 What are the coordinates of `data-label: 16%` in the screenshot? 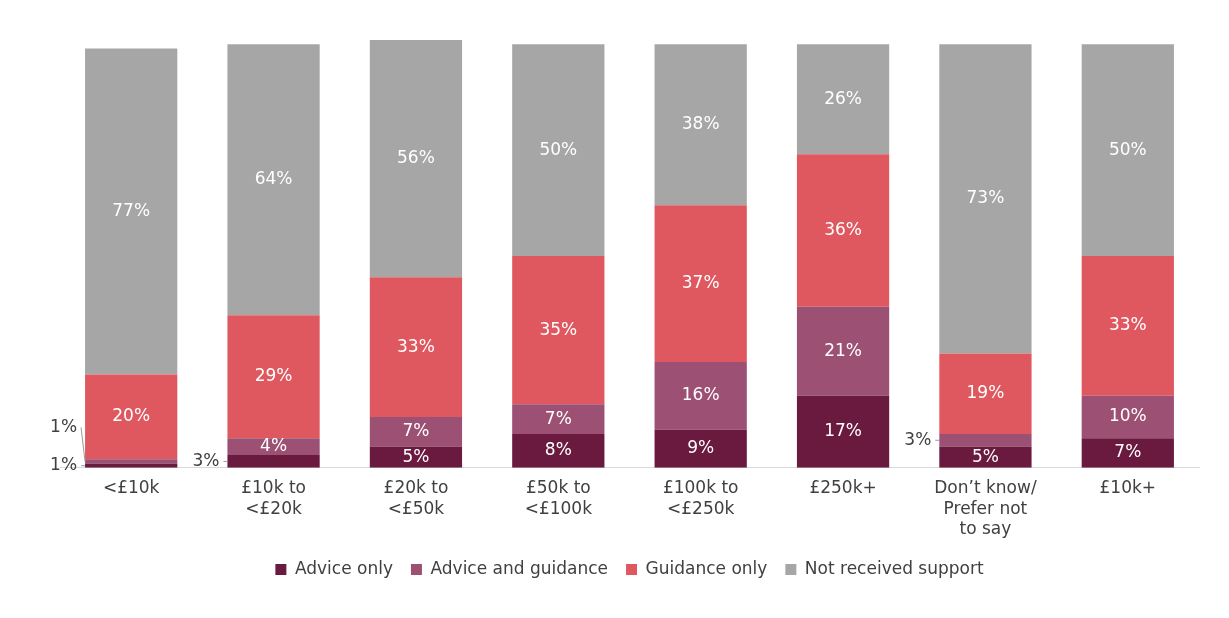 It's located at (700, 394).